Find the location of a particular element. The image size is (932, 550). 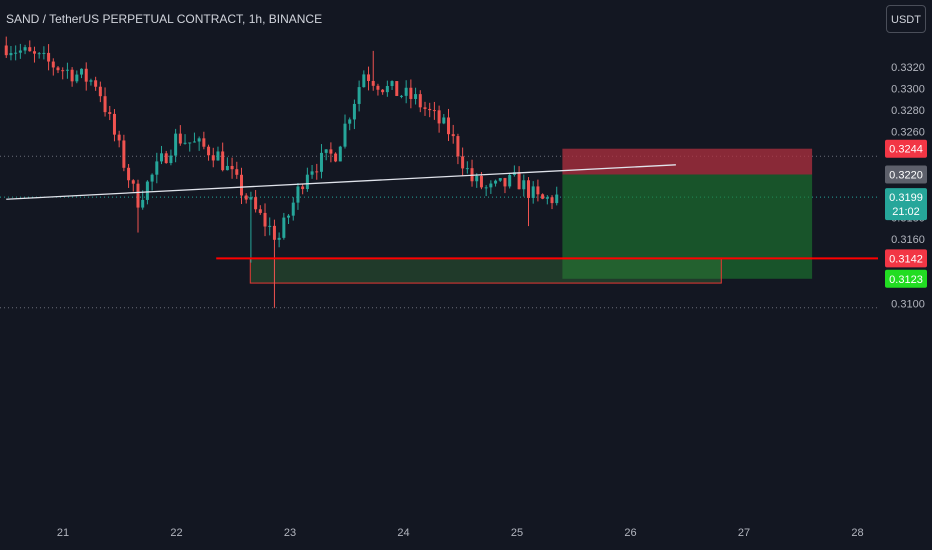

take-profit-zone is located at coordinates (687, 226).